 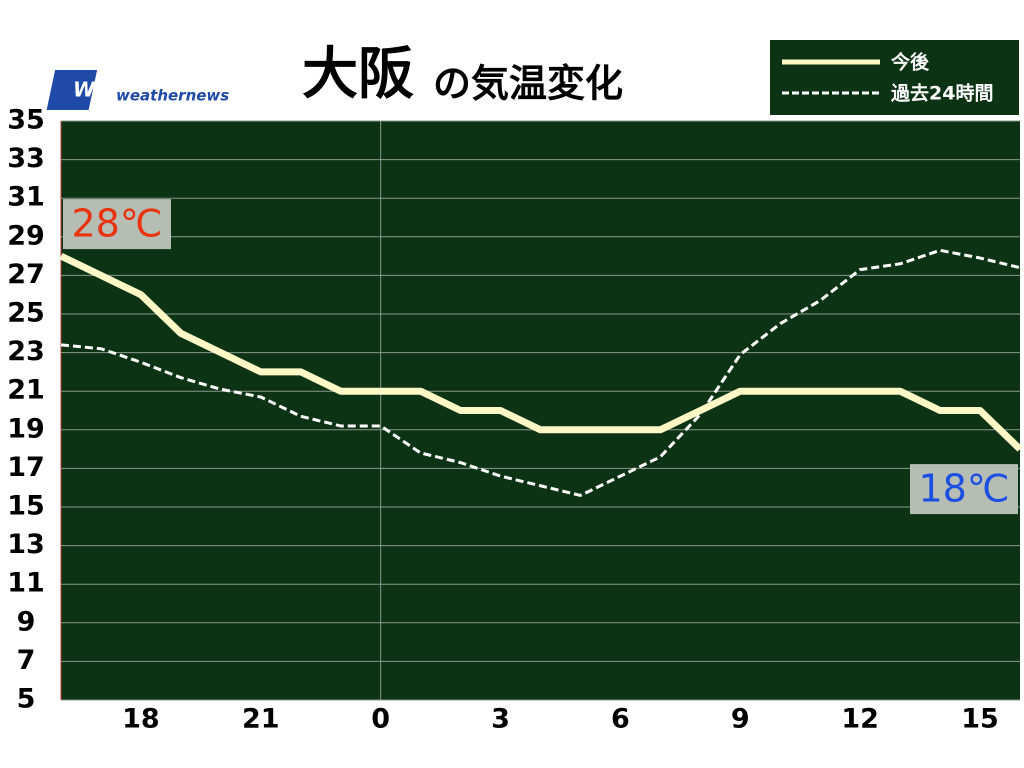 I want to click on annotation-text: 18℃, so click(x=963, y=489).